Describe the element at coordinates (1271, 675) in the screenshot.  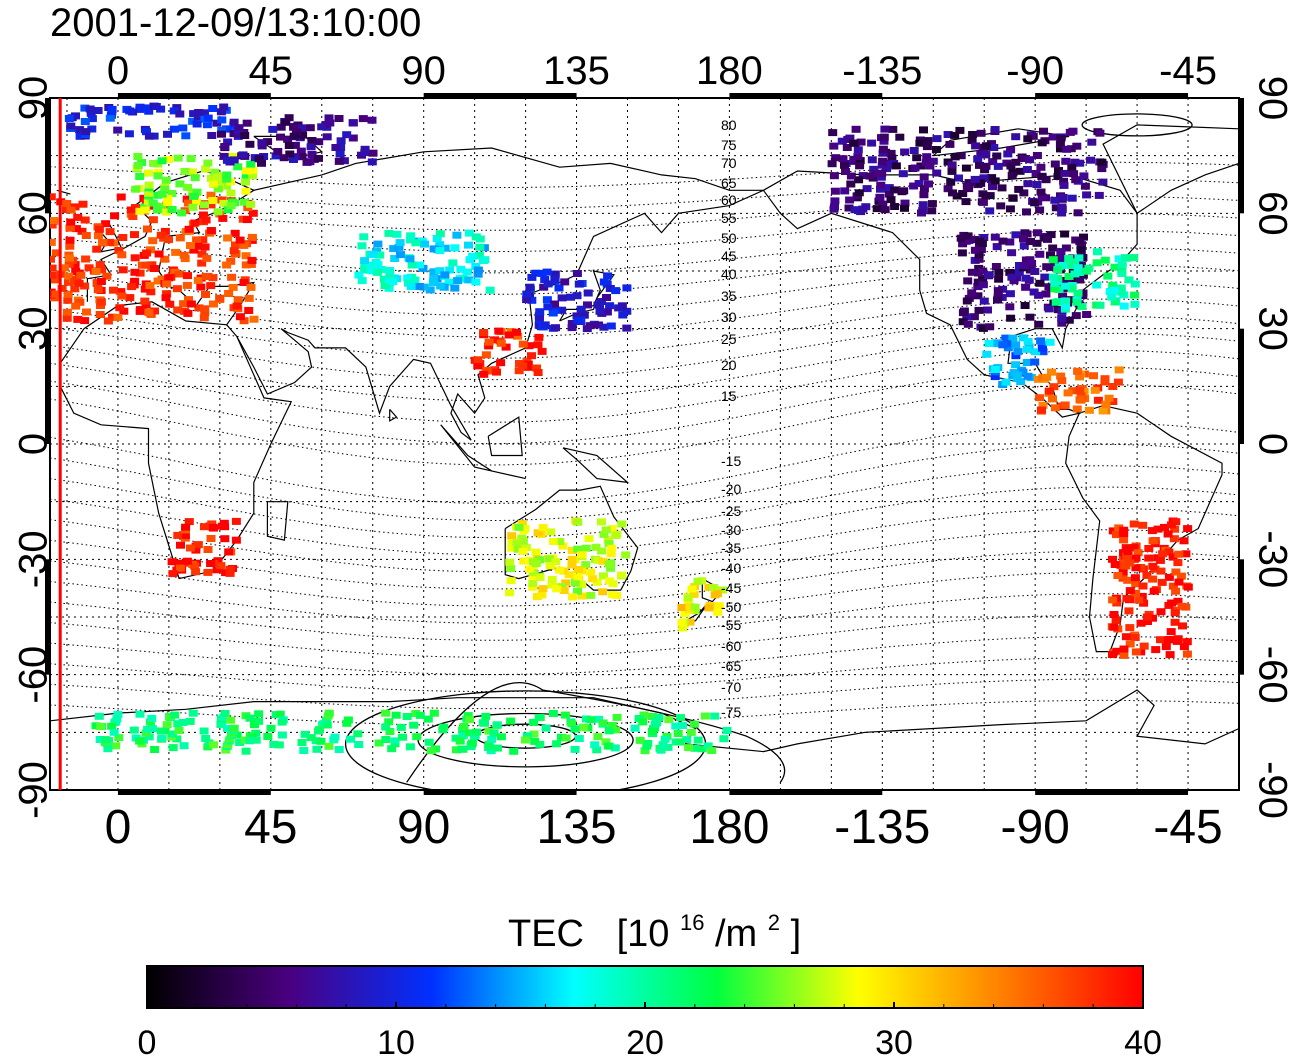
I see `y-tick-label-right: -60` at that location.